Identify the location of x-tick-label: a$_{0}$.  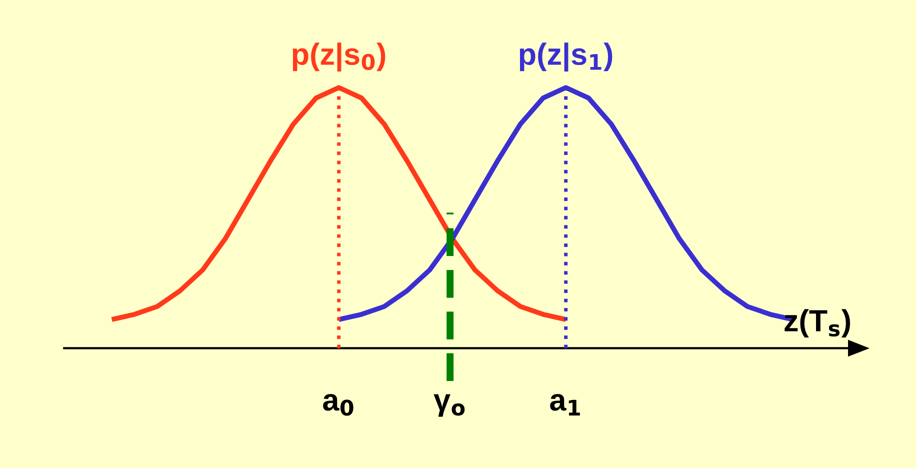
(338, 405).